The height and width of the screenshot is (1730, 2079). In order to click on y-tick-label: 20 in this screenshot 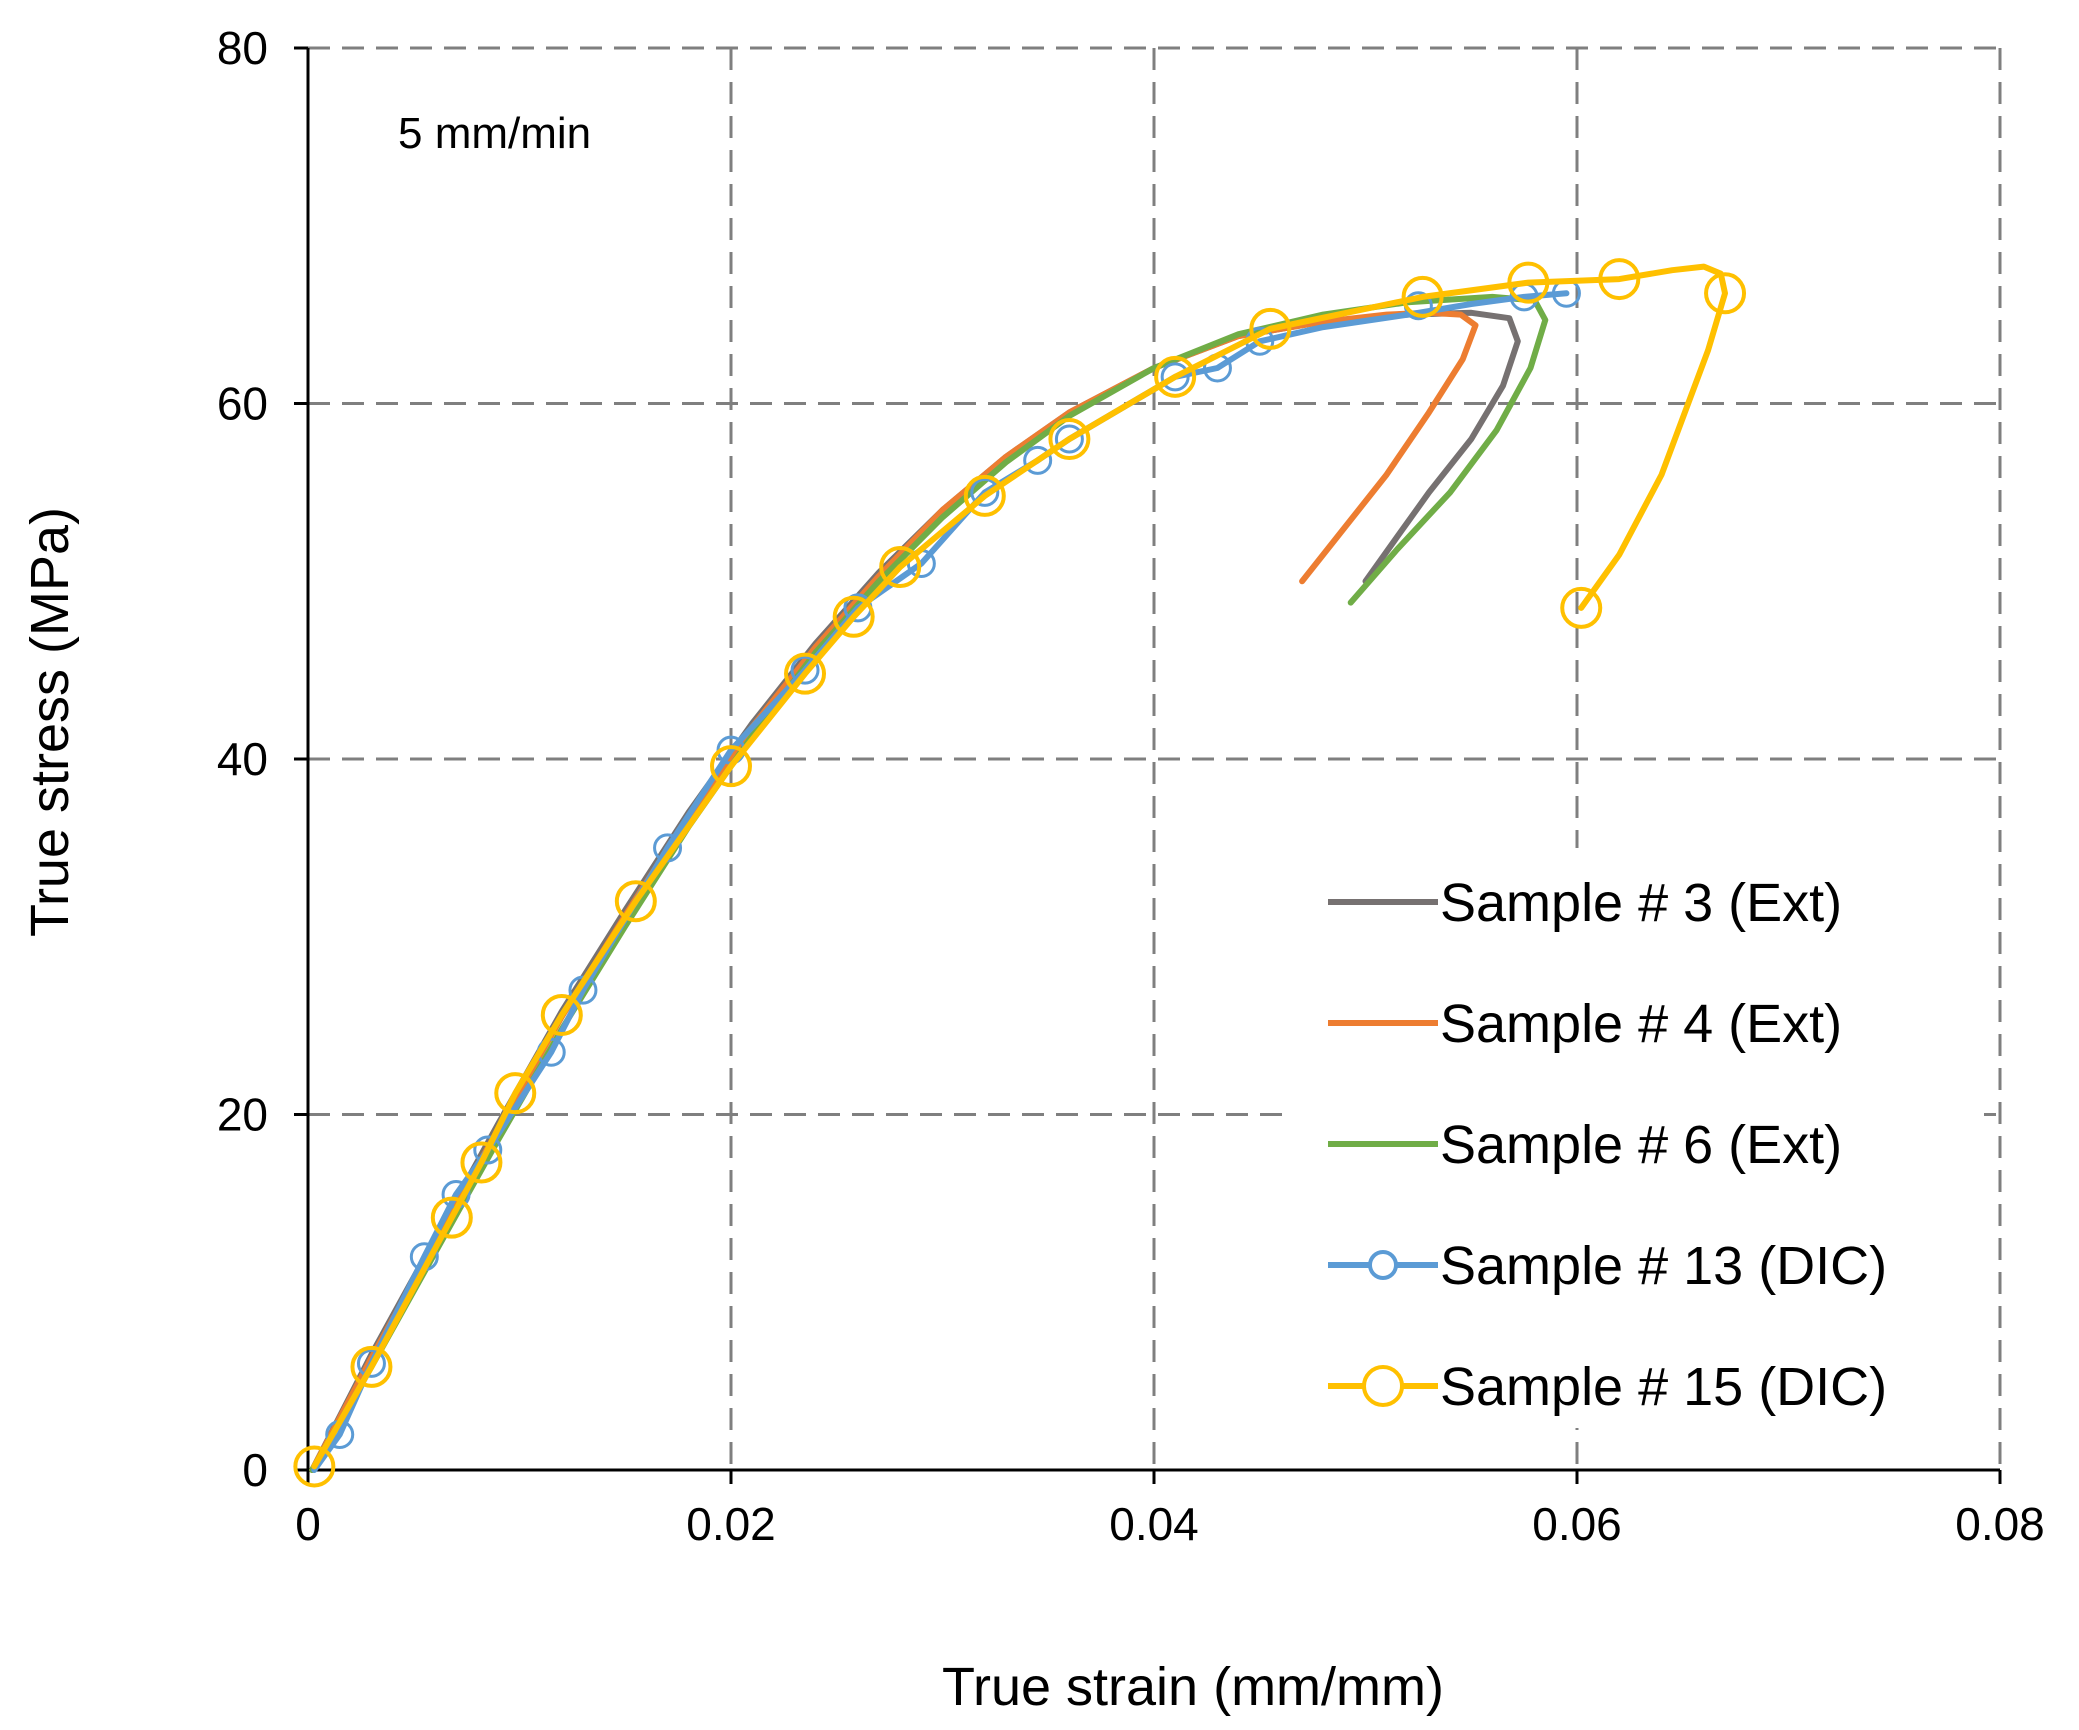, I will do `click(242, 1115)`.